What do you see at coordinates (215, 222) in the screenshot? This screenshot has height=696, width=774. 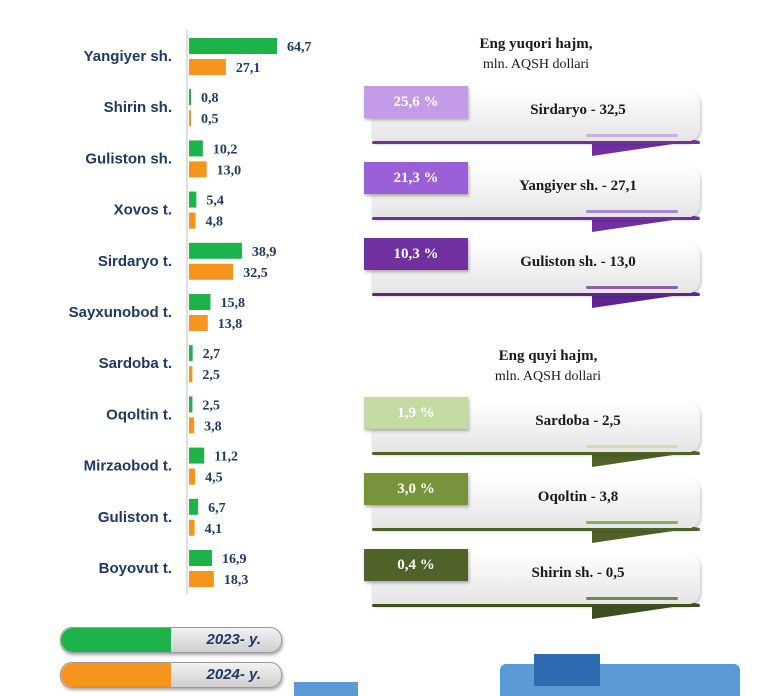 I see `data-label-2024: 4,8` at bounding box center [215, 222].